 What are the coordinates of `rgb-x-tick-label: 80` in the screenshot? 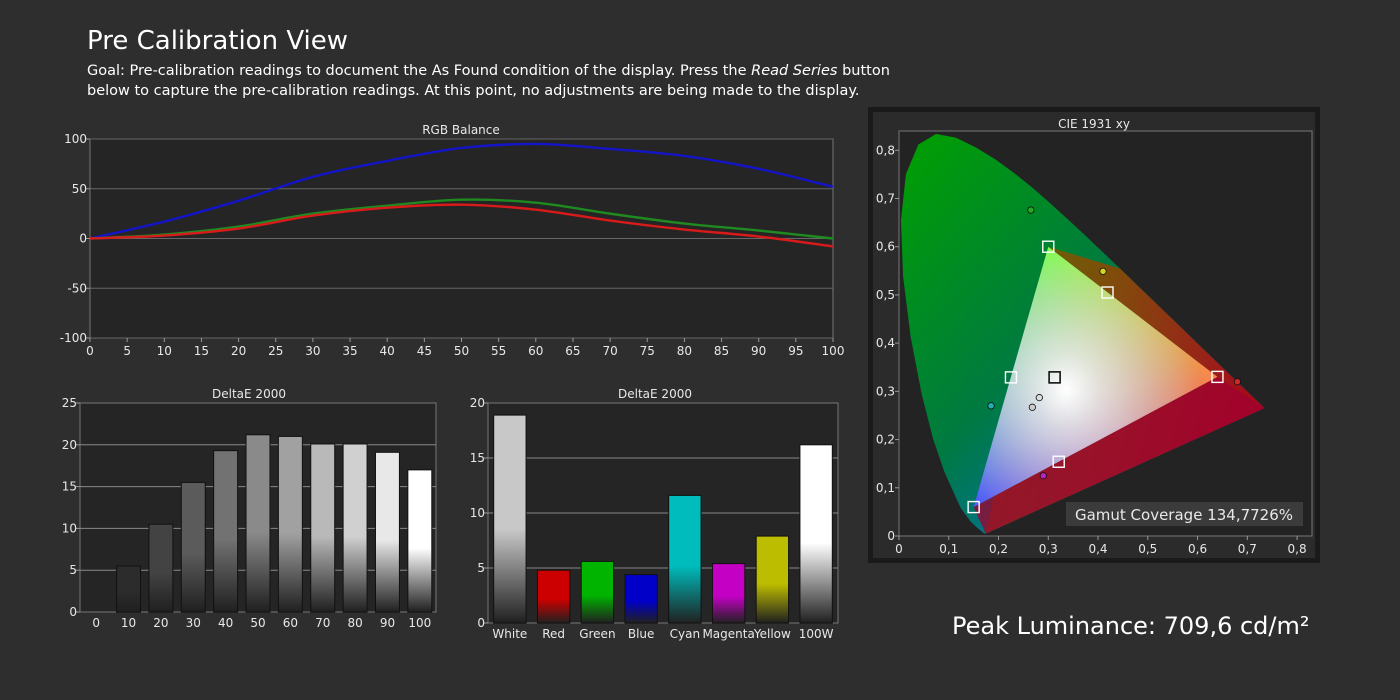 It's located at (684, 351).